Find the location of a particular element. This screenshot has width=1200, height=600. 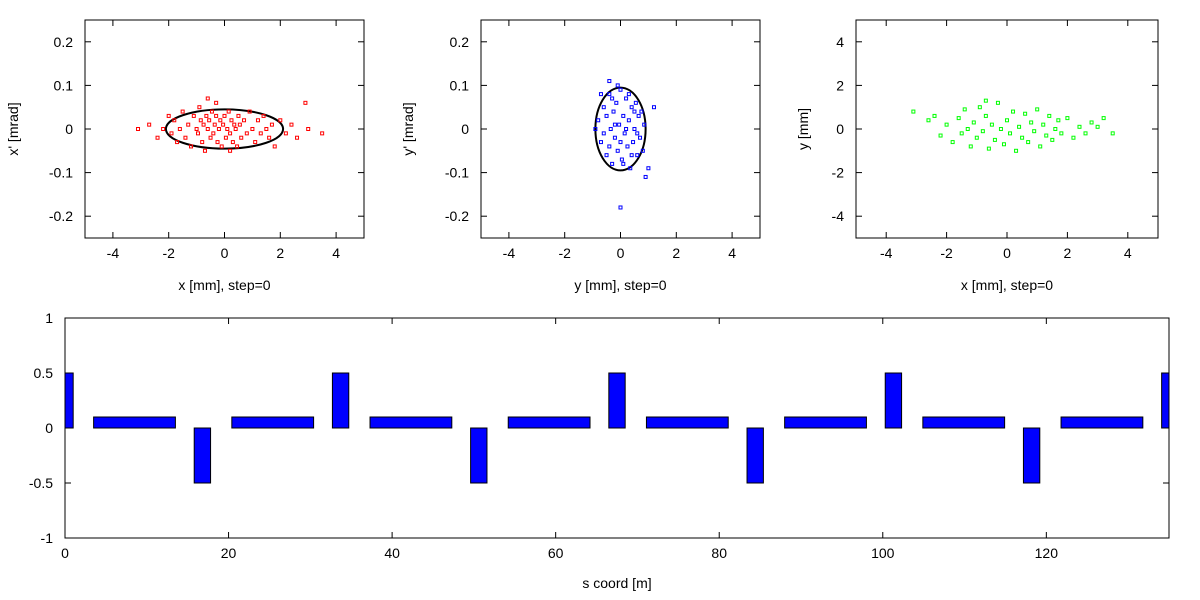

x-tick-label: 80 is located at coordinates (719, 553).